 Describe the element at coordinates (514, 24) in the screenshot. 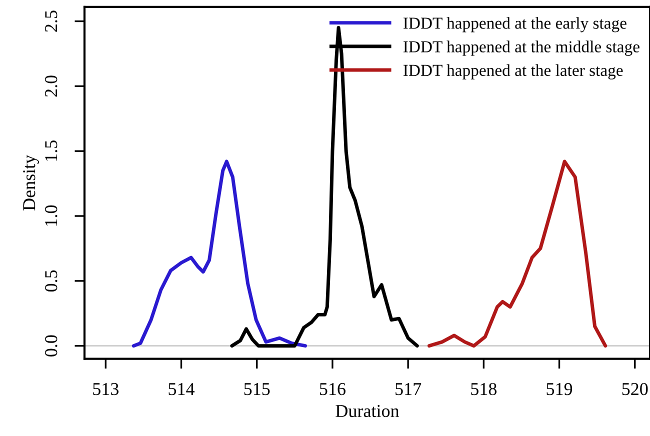

I see `legend-label: IDDT happened at the early stage` at that location.